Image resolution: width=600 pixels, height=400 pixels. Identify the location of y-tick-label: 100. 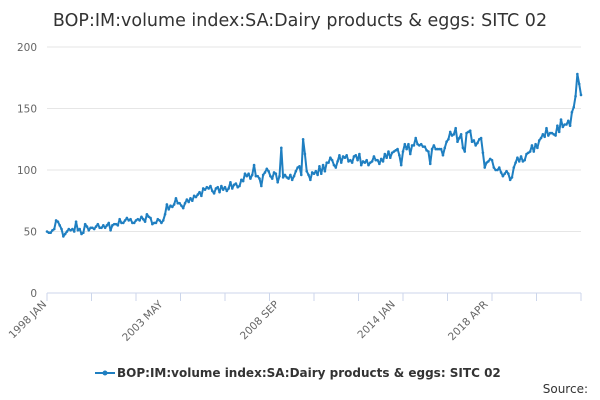
(27, 171).